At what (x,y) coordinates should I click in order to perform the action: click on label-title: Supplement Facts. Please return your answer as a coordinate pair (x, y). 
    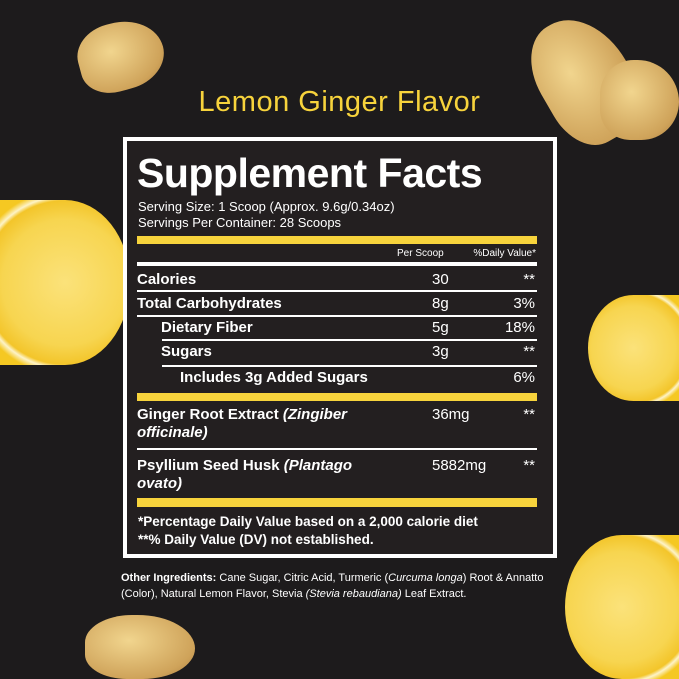
    Looking at the image, I should click on (310, 173).